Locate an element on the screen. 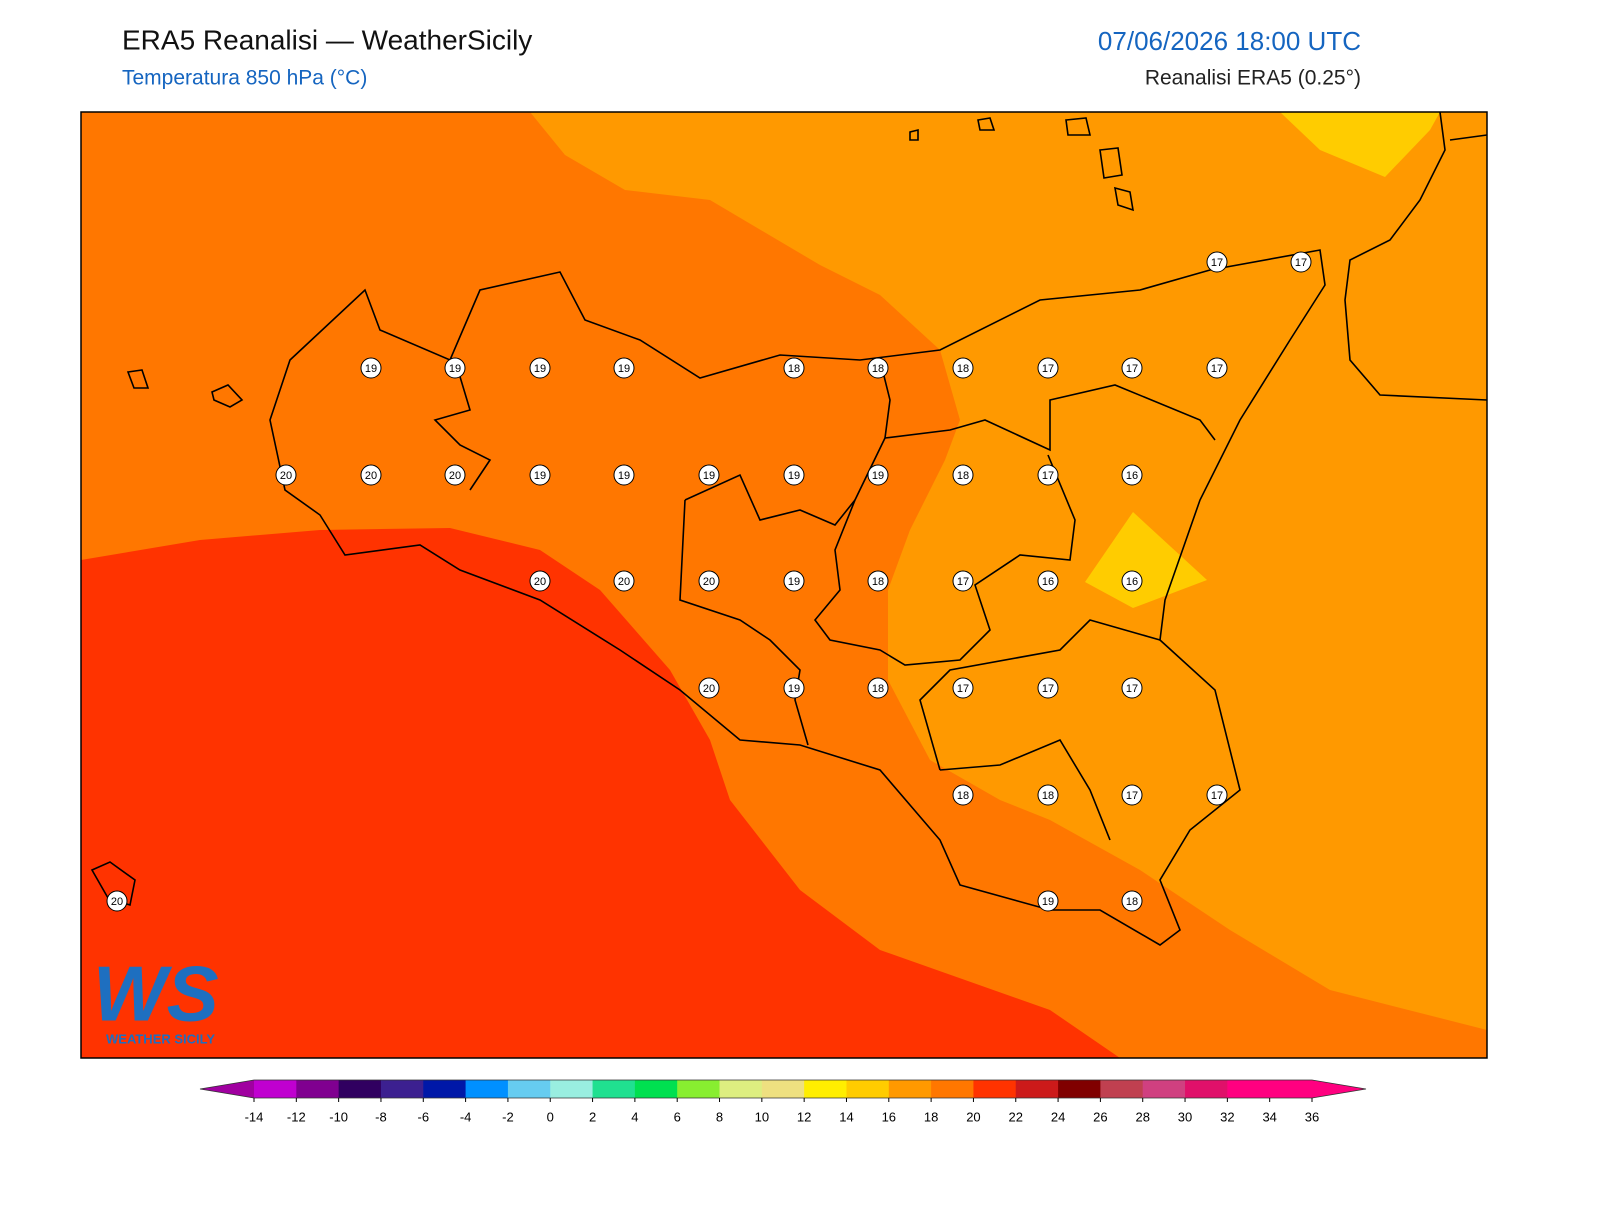  colorbar-tick-label: 16 is located at coordinates (889, 1116).